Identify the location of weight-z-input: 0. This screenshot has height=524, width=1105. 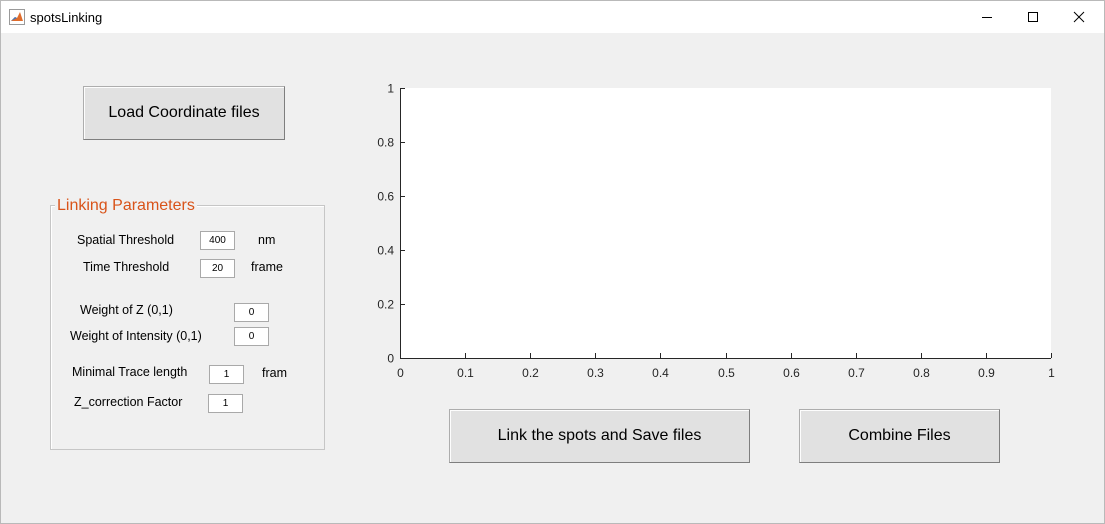
(251, 312).